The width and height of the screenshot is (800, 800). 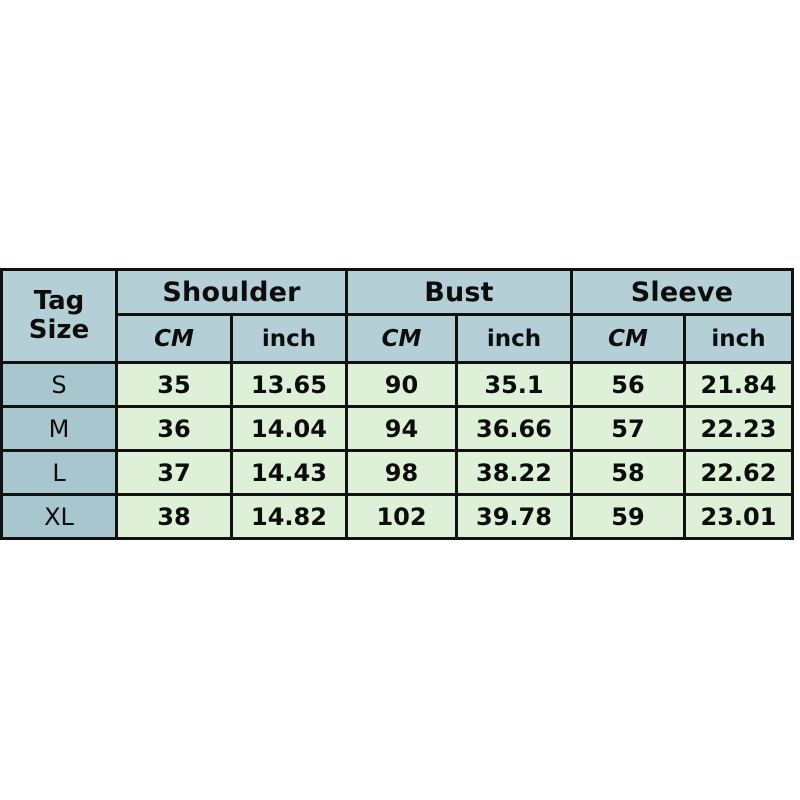 What do you see at coordinates (289, 516) in the screenshot?
I see `cell-shoulder-inch: 14.82` at bounding box center [289, 516].